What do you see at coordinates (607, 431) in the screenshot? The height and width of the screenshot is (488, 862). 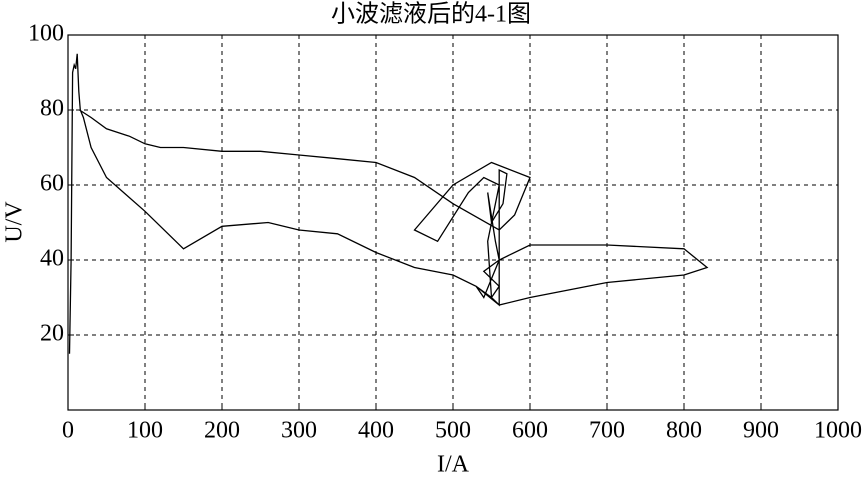 I see `x-tick-label: 700` at bounding box center [607, 431].